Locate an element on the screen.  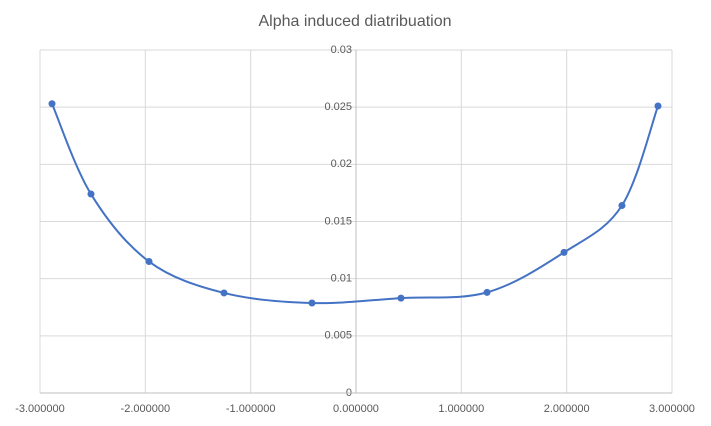
x-tick-label: 3.000000 is located at coordinates (672, 409).